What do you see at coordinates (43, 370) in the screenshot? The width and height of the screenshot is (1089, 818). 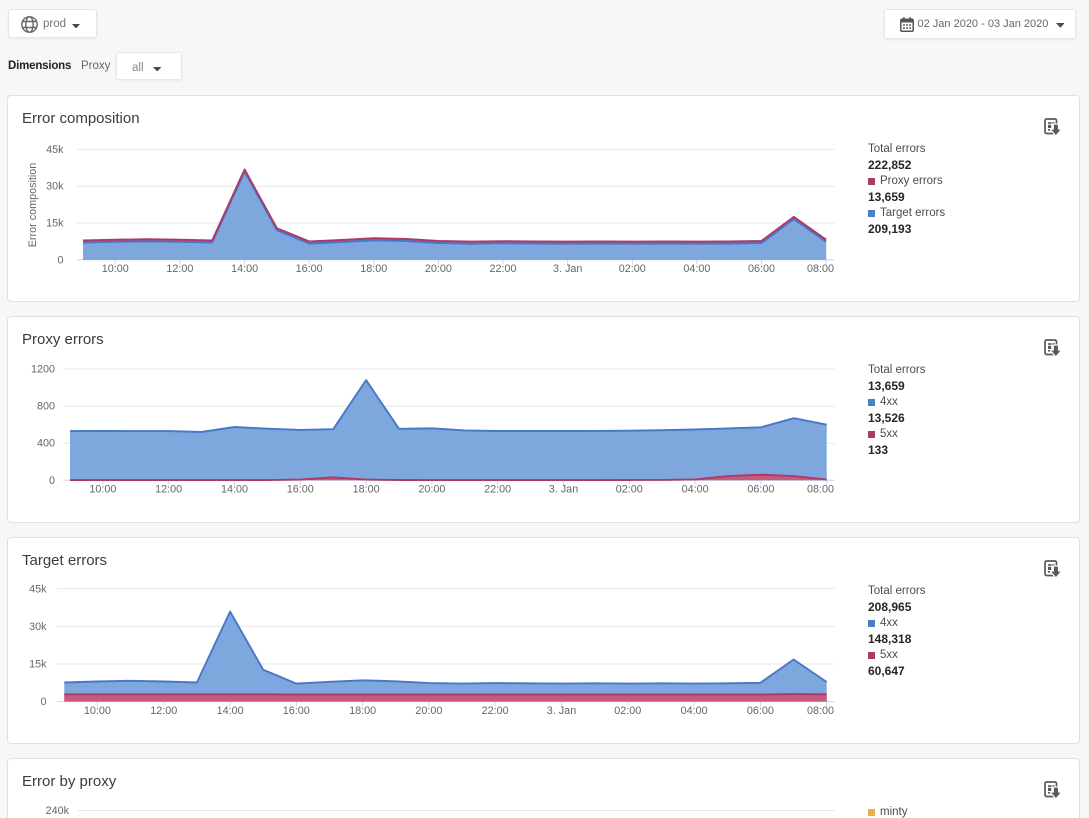 I see `svg-text: 1200` at bounding box center [43, 370].